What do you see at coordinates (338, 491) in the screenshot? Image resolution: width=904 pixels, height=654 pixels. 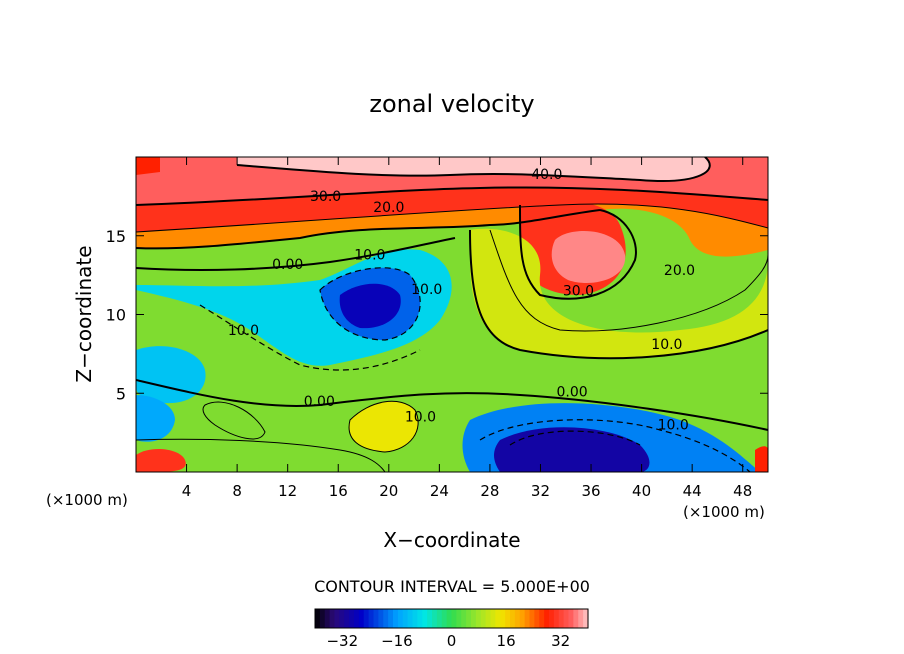 I see `x-tick-label: 16` at bounding box center [338, 491].